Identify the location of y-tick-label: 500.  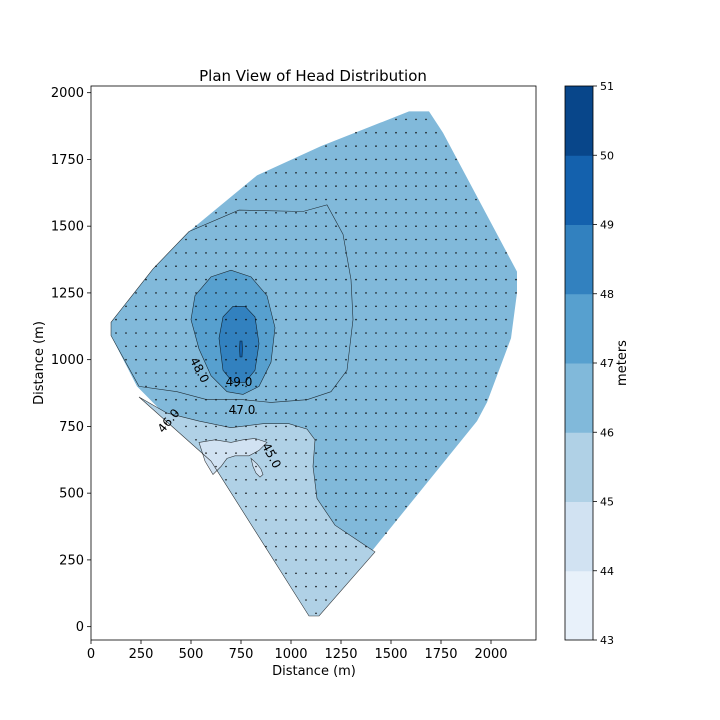
(71, 494).